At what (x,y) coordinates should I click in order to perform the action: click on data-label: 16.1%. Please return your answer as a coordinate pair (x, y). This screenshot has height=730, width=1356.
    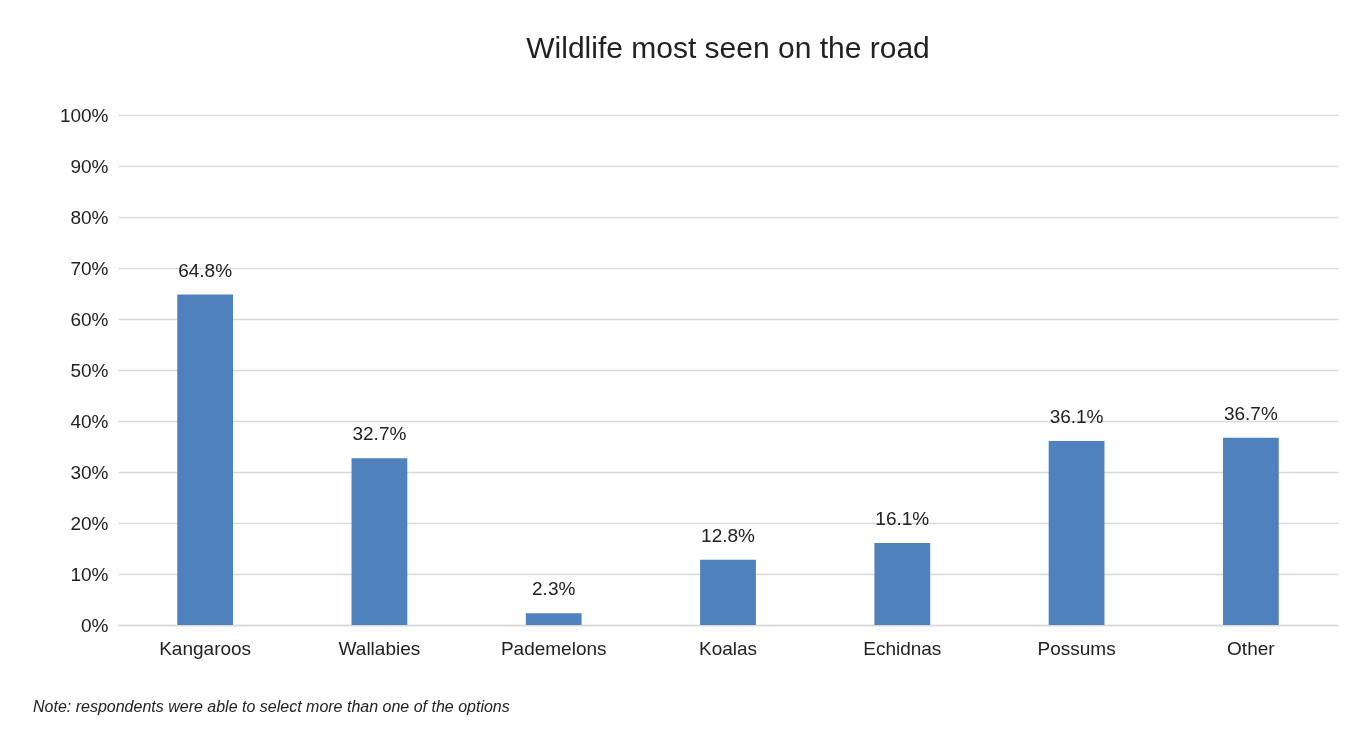
    Looking at the image, I should click on (902, 518).